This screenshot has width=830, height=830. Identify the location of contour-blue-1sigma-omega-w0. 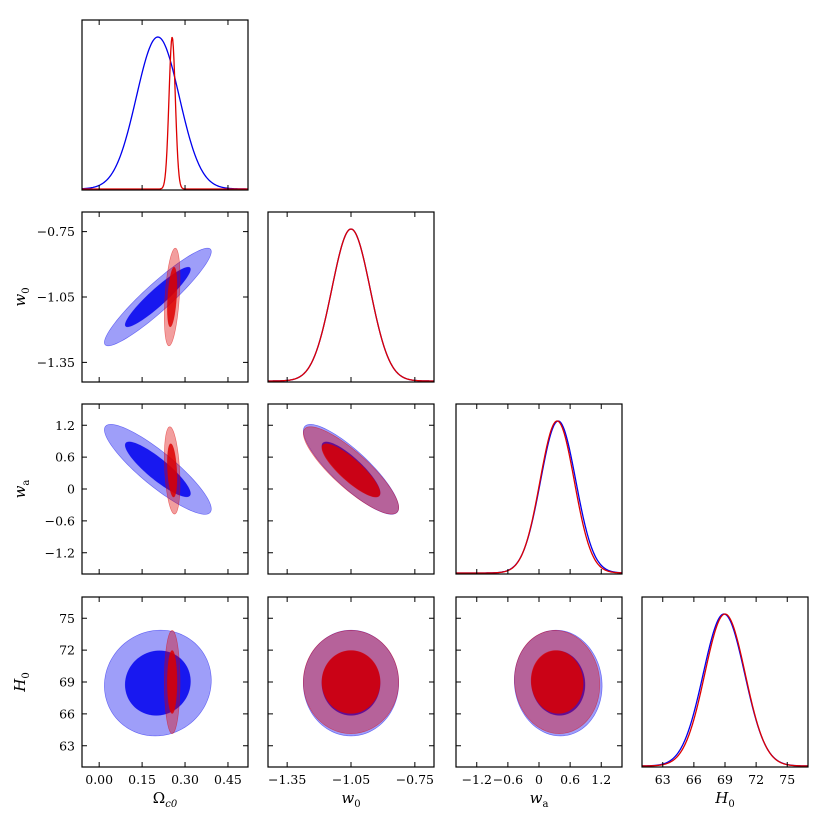
(157, 297).